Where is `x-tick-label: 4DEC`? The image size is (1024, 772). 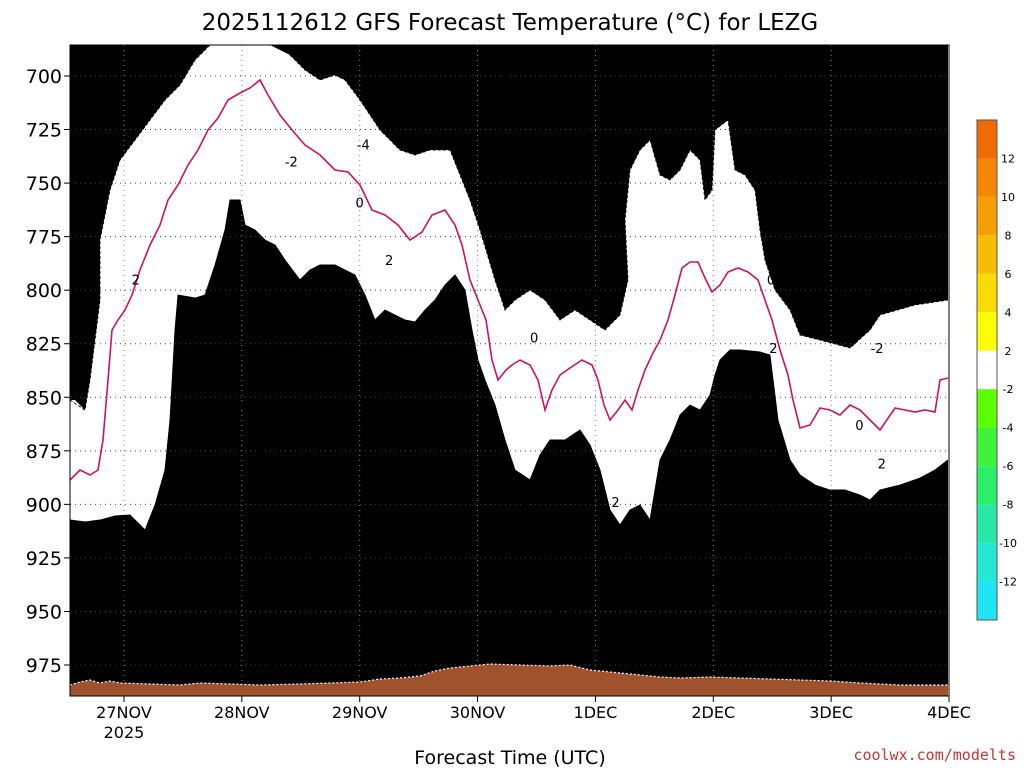 x-tick-label: 4DEC is located at coordinates (949, 712).